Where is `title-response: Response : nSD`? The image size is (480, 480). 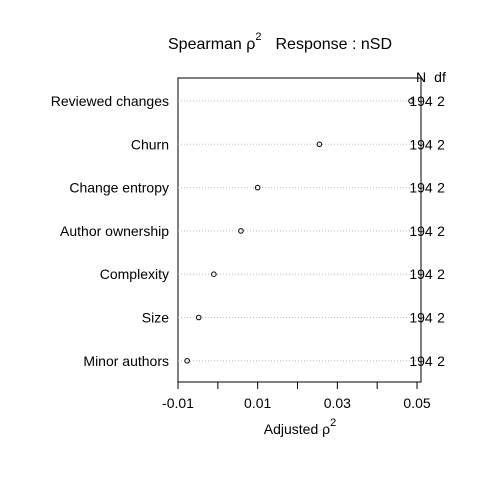
title-response: Response : nSD is located at coordinates (334, 44).